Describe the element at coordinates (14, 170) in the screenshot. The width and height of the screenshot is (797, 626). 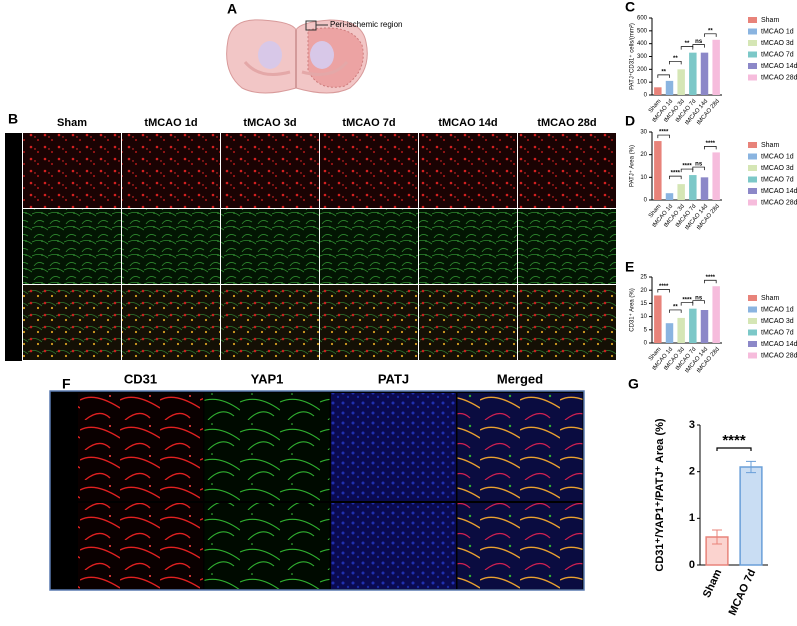
I see `row-label: PATJ` at that location.